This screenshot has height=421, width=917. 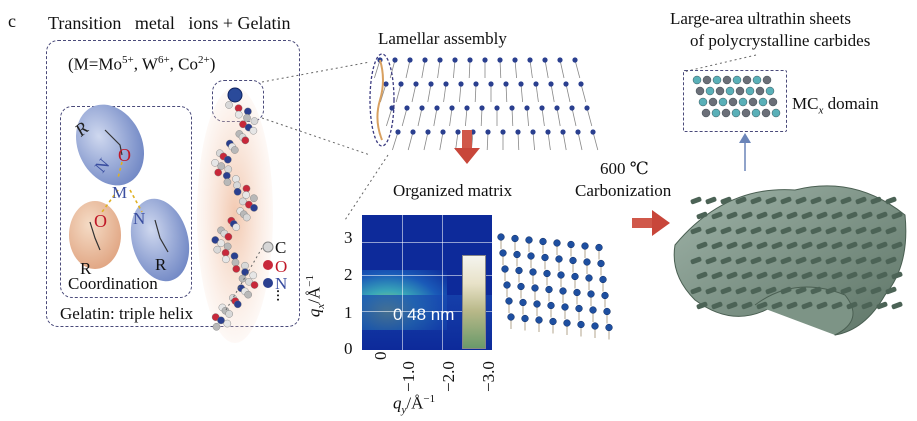 I want to click on saxs-xlabel: qy/Å−1, so click(x=414, y=405).